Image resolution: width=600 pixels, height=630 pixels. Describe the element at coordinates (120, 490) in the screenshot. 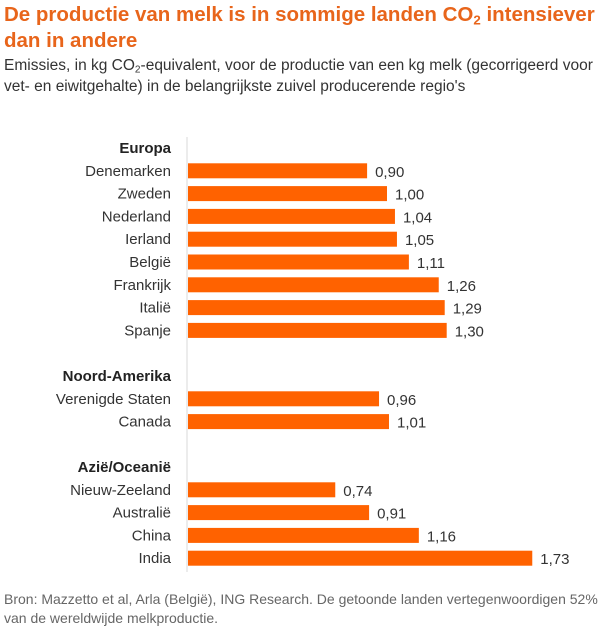

I see `category-label-nieuw-zeeland: Nieuw-Zeeland` at that location.